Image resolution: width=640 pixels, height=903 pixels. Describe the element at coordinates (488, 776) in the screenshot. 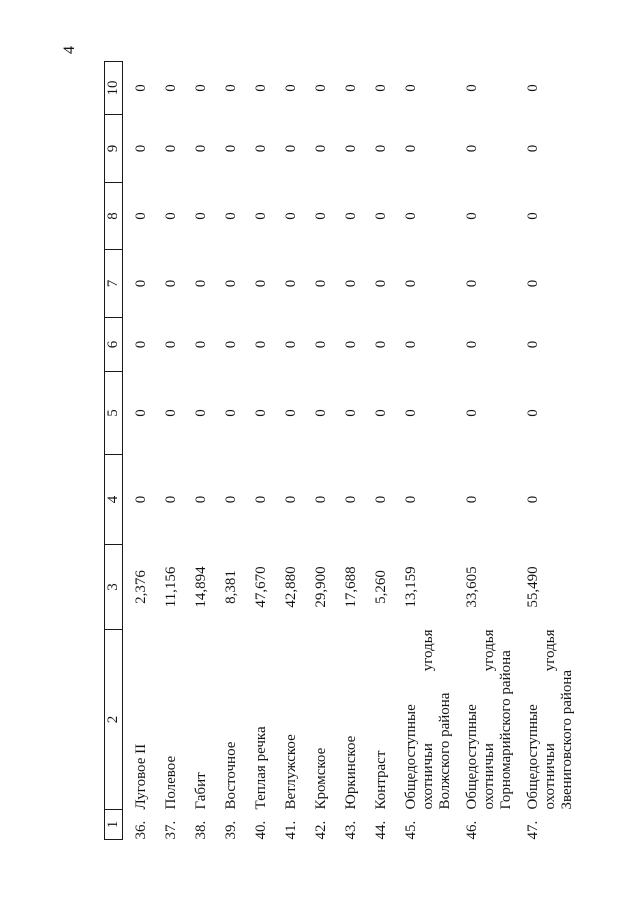

I see `name-line-left: охотничьи` at that location.